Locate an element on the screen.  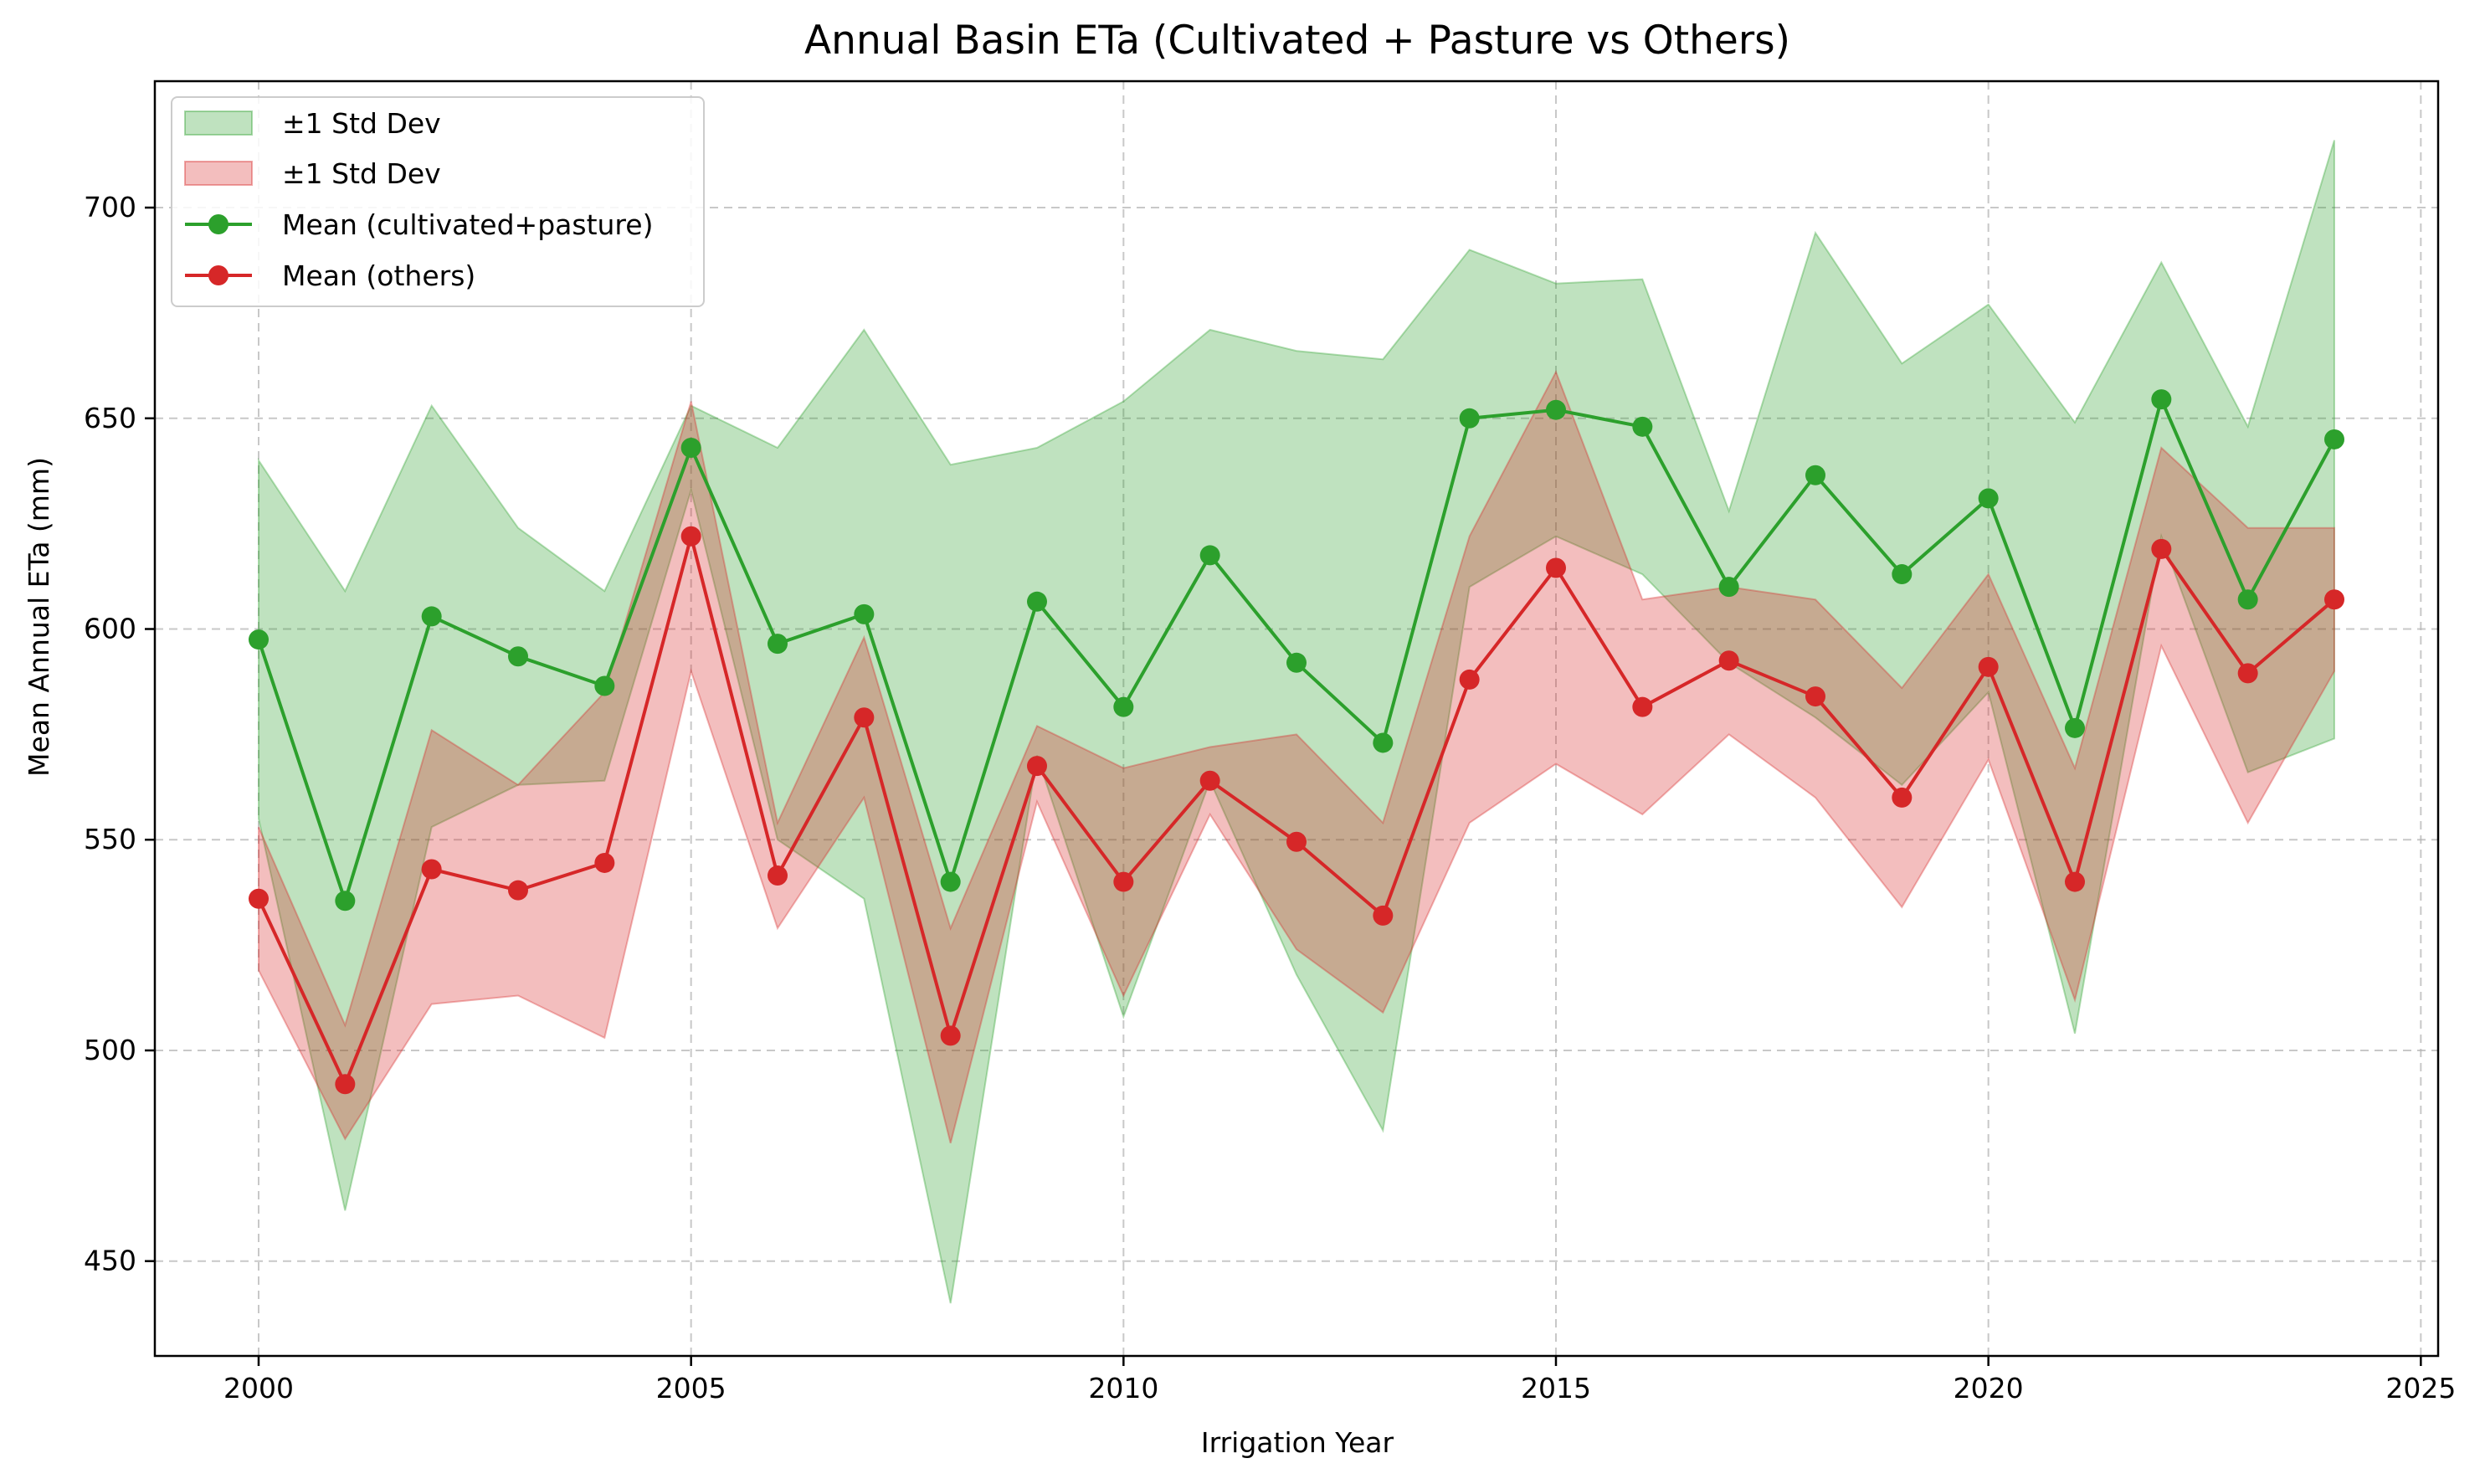
y-tick-label: 600 is located at coordinates (110, 629).